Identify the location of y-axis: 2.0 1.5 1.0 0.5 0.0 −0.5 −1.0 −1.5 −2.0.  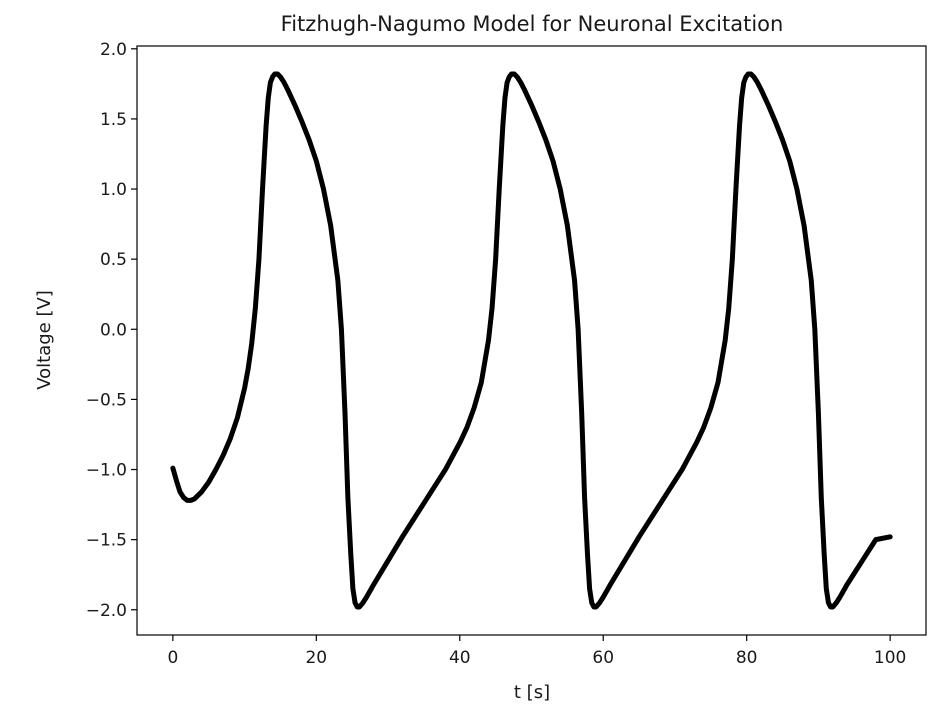
(111, 330).